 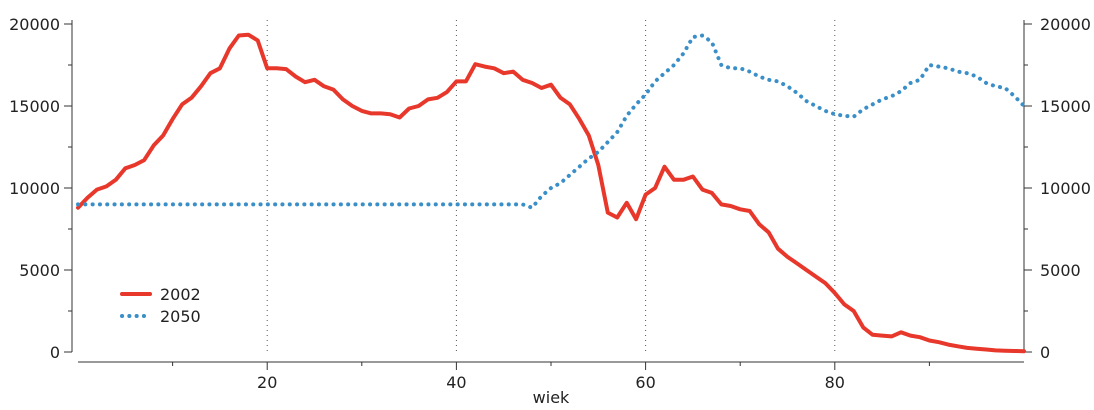 I want to click on y-right-tick-label-5000: 5000, so click(x=1060, y=270).